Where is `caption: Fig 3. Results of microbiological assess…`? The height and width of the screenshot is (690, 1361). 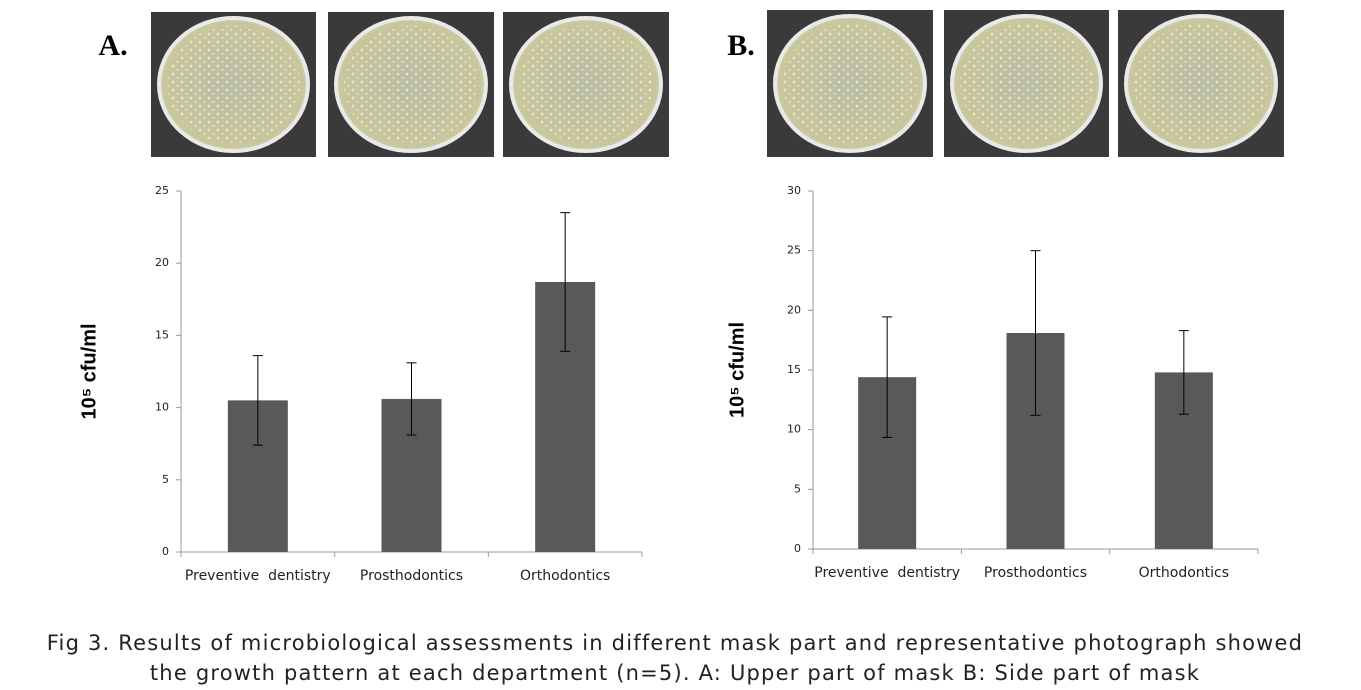 caption: Fig 3. Results of microbiological assess… is located at coordinates (675, 643).